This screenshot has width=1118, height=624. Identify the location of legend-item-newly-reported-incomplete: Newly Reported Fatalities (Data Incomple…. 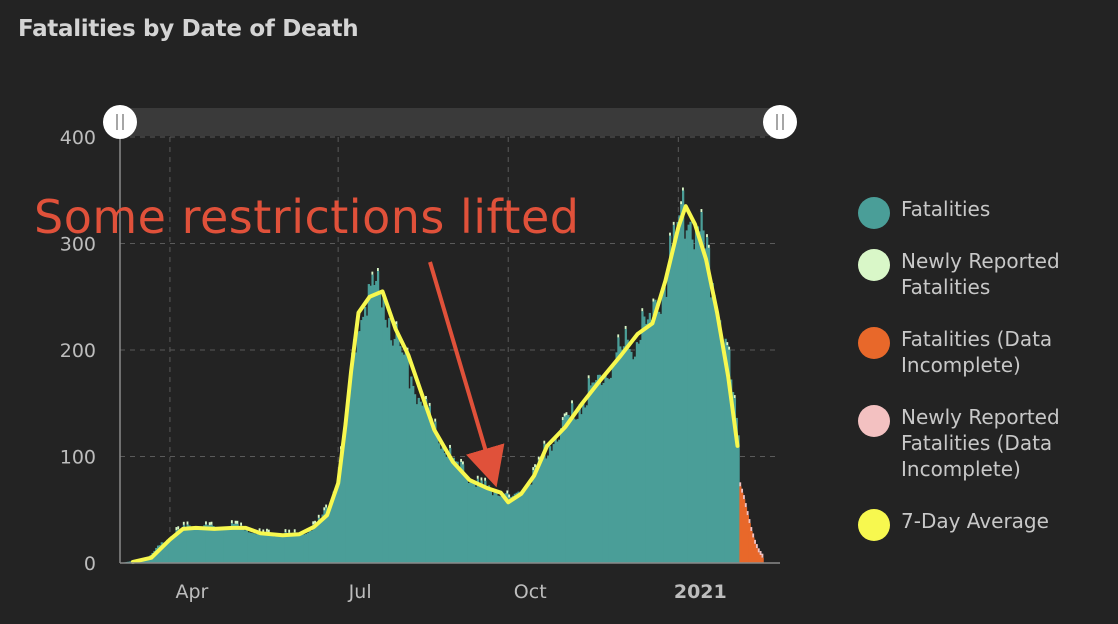
(983, 443).